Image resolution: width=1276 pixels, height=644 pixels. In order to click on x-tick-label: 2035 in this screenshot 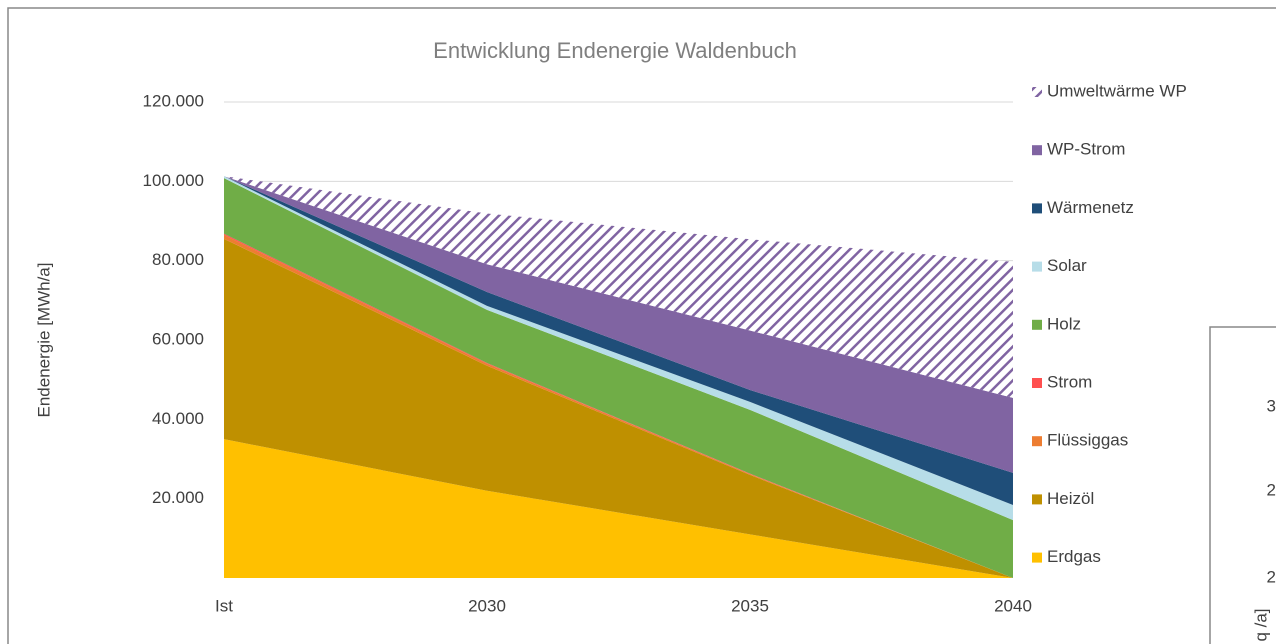, I will do `click(750, 605)`.